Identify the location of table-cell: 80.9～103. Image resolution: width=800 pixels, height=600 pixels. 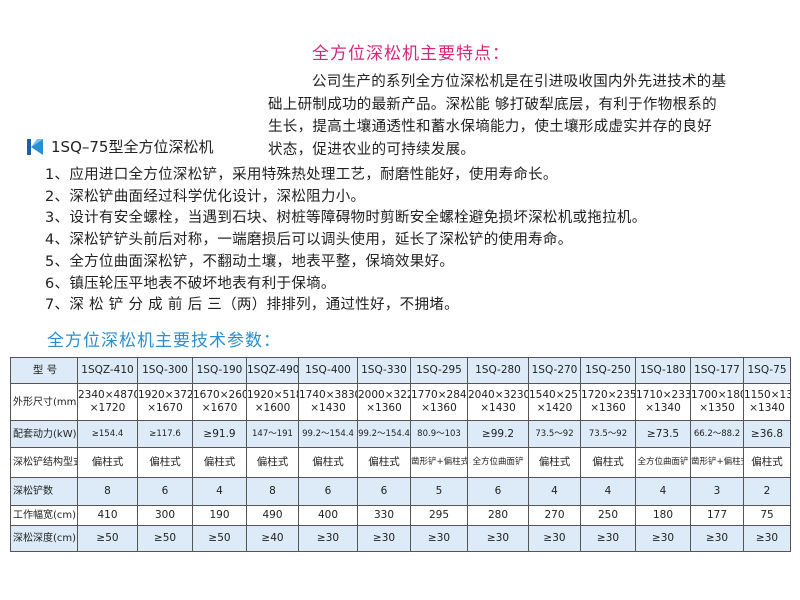
(439, 434).